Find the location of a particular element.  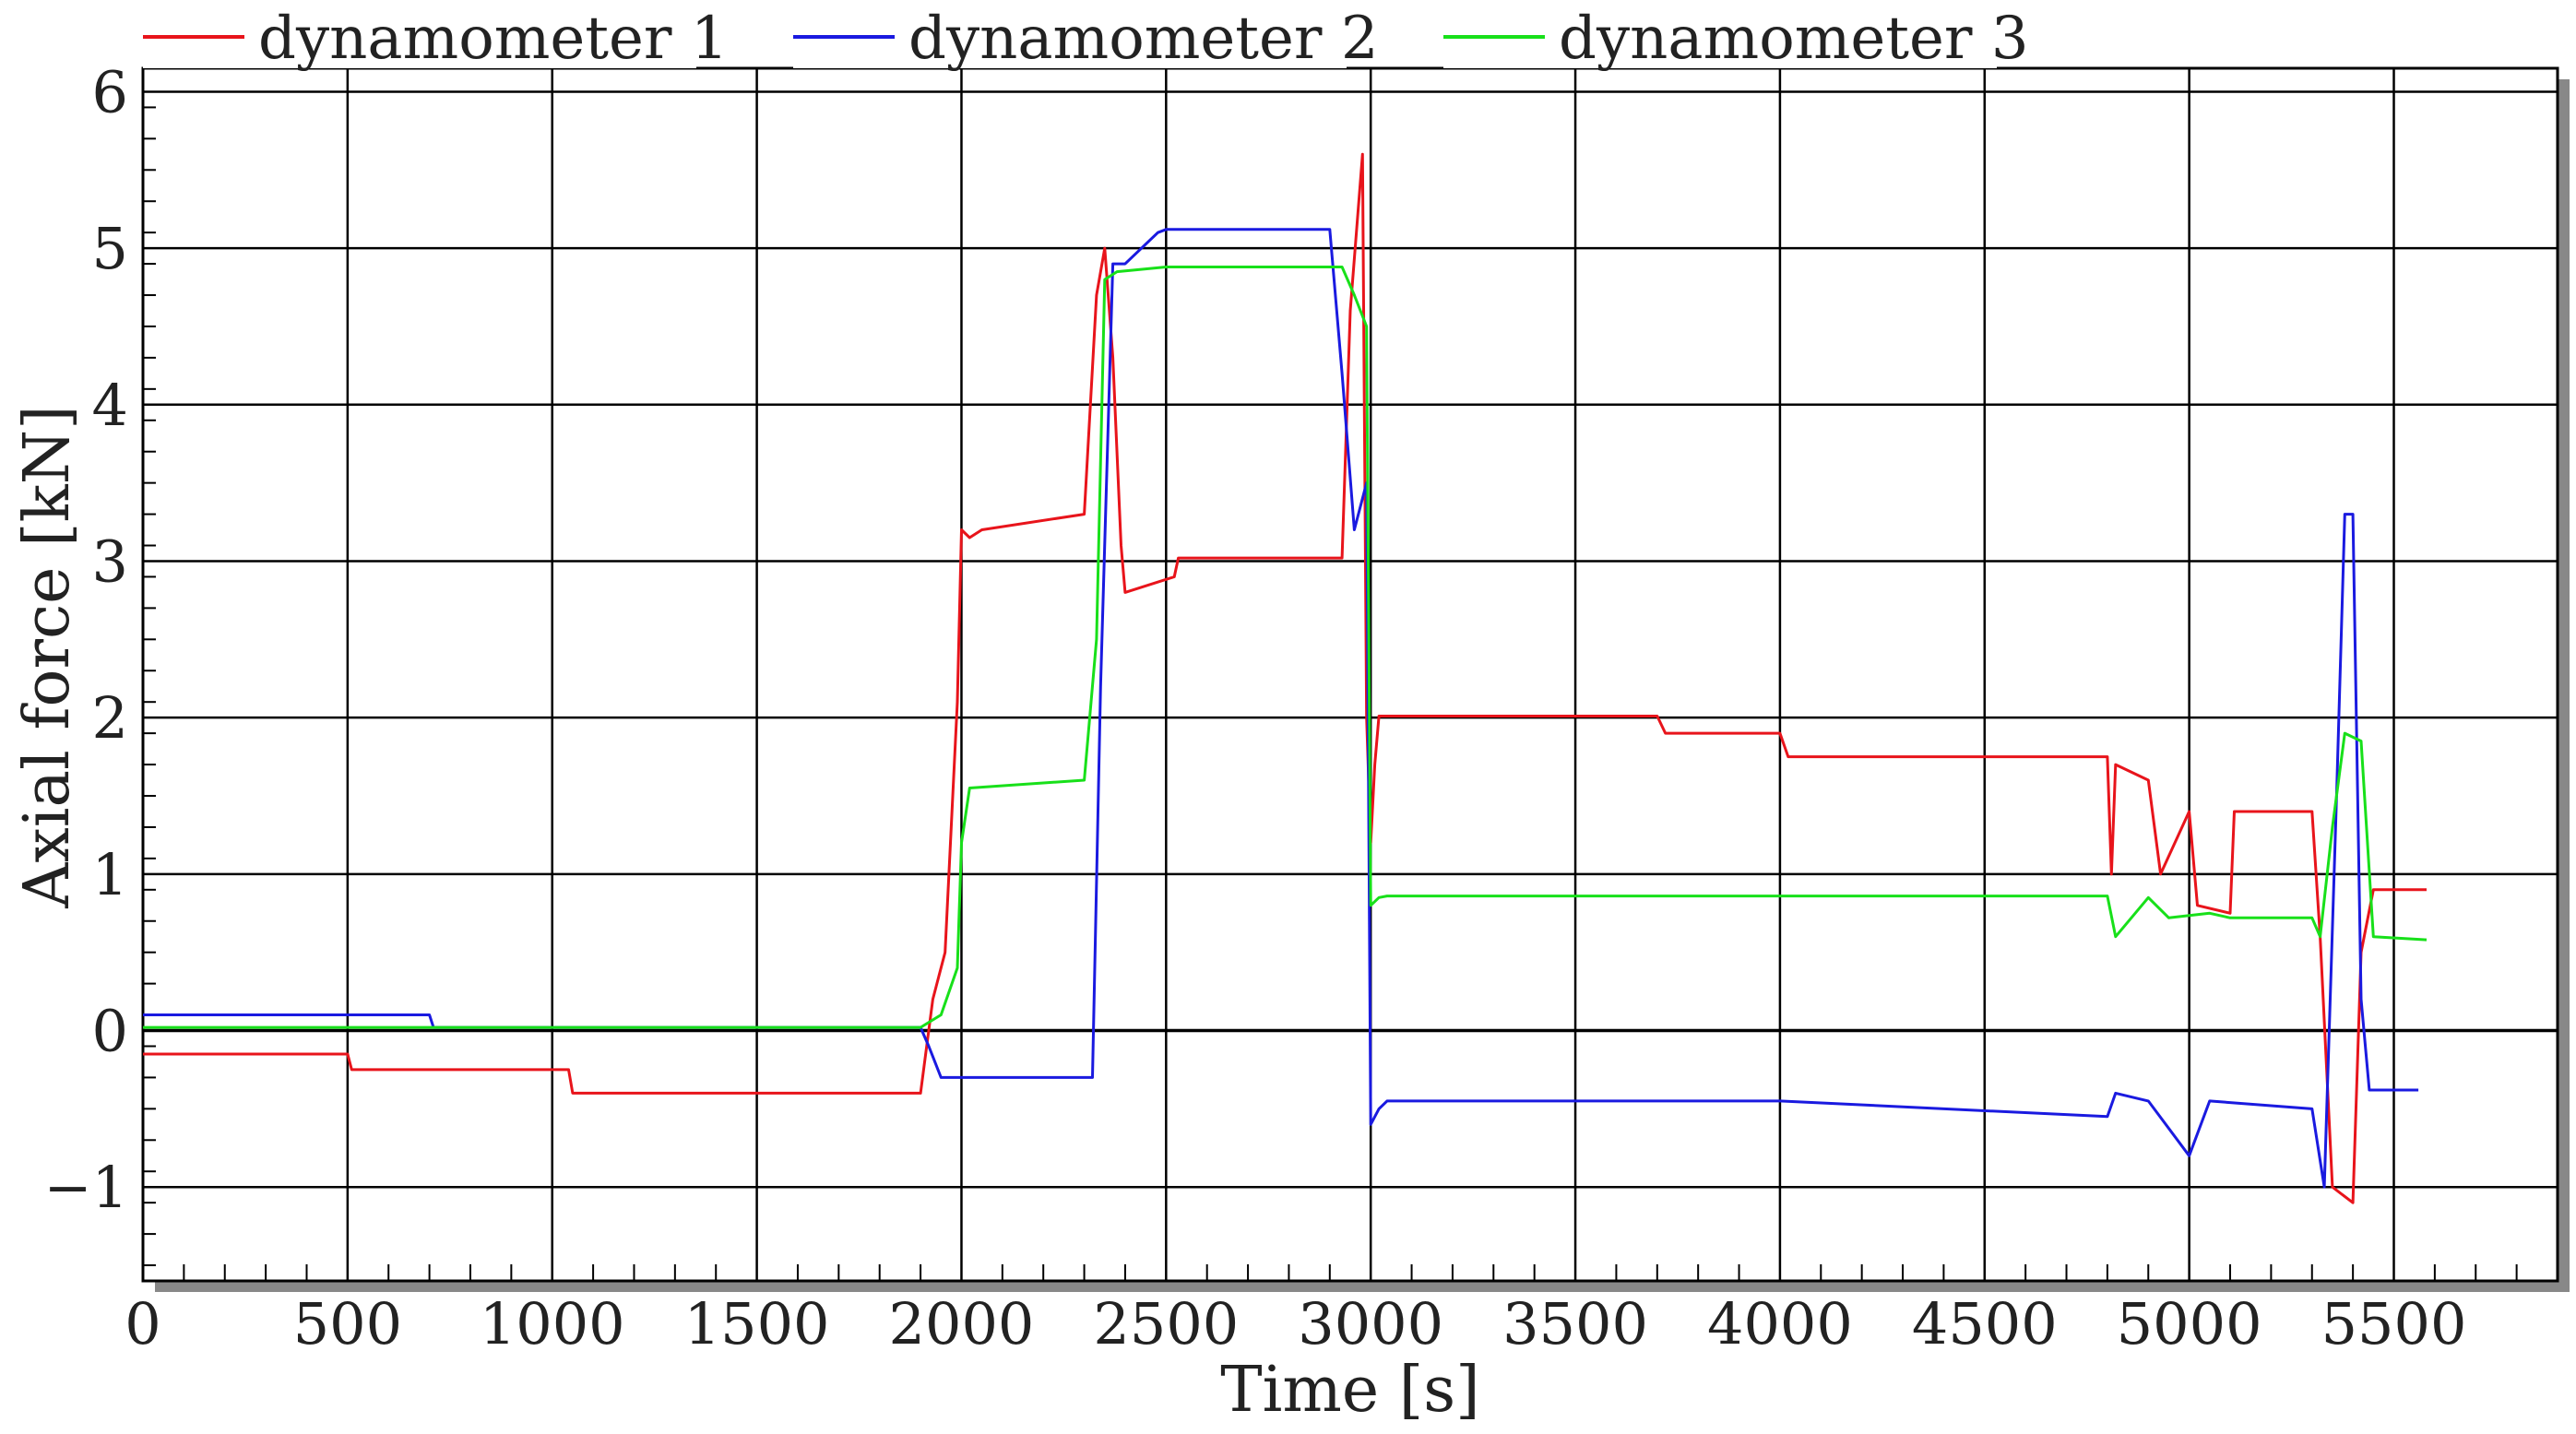

legend: dynamometer 1 dynamometer 2 dynamometer 3 is located at coordinates (1086, 39).